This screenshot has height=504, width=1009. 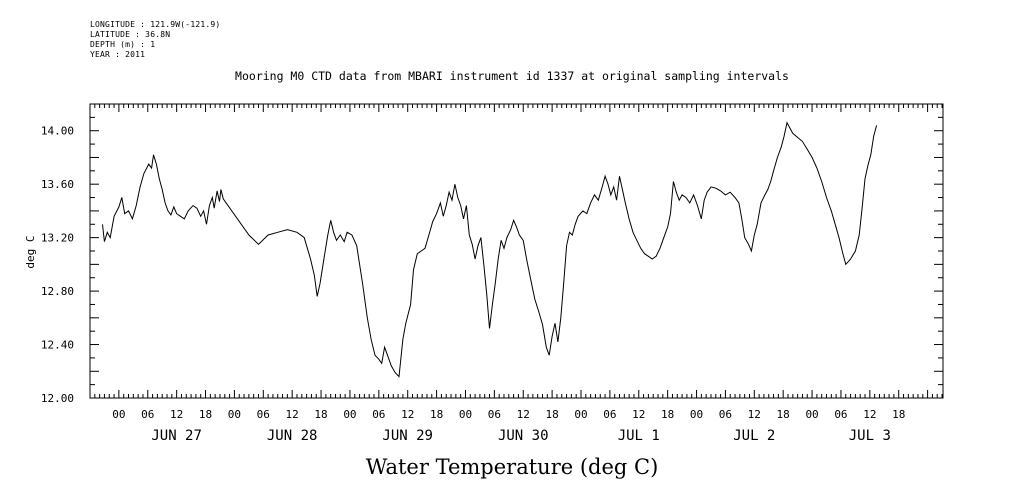 What do you see at coordinates (292, 436) in the screenshot?
I see `day-label: JUN 28` at bounding box center [292, 436].